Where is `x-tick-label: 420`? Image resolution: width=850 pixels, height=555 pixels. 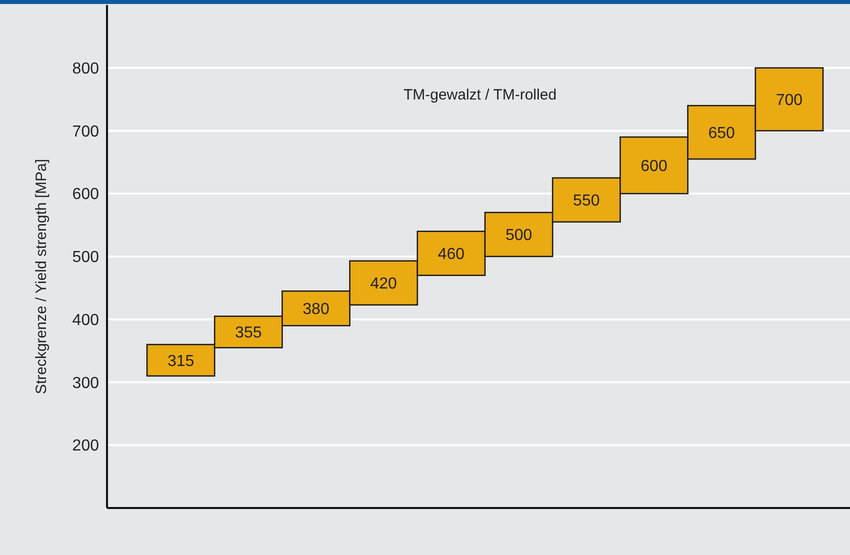 x-tick-label: 420 is located at coordinates (384, 284).